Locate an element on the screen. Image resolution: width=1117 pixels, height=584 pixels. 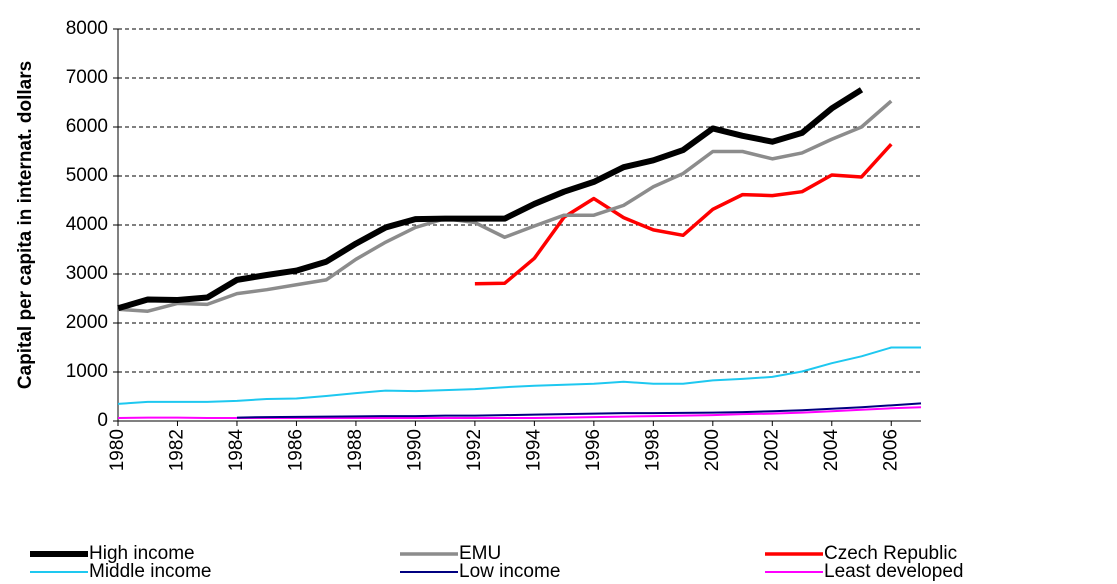
legend-label: High income is located at coordinates (142, 553).